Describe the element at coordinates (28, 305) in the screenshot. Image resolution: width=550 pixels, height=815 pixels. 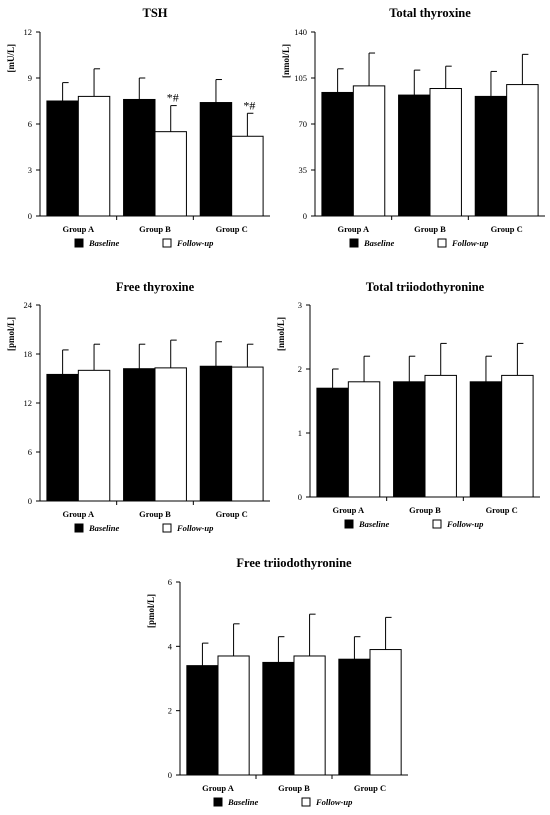
I see `y-tick-label: 24` at that location.